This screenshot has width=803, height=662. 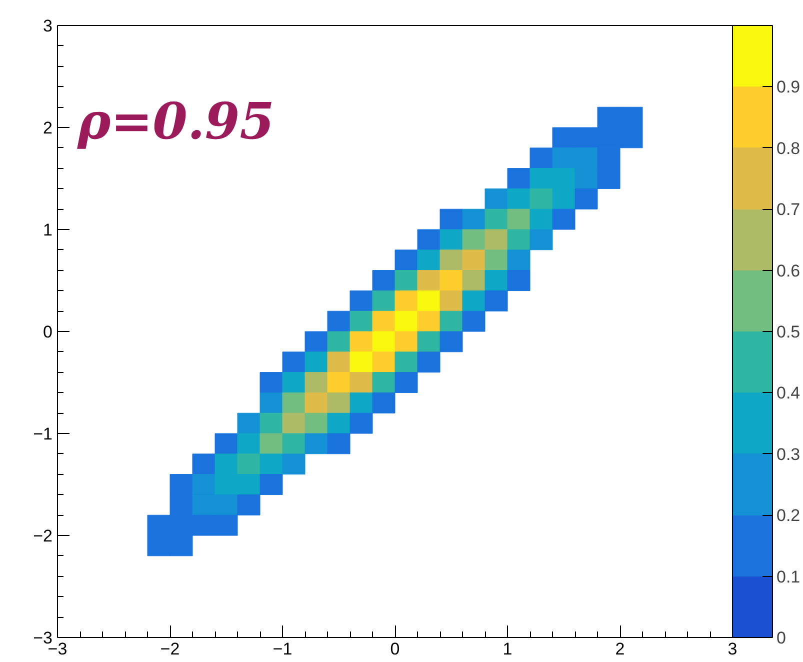 What do you see at coordinates (788, 87) in the screenshot?
I see `color-bar-label: 0.9` at bounding box center [788, 87].